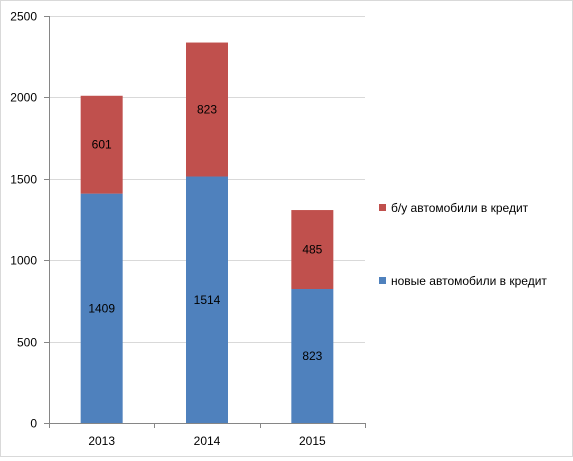 Image resolution: width=573 pixels, height=461 pixels. Describe the element at coordinates (469, 281) in the screenshot. I see `legend-label-new: новые автомобили в кредит` at that location.